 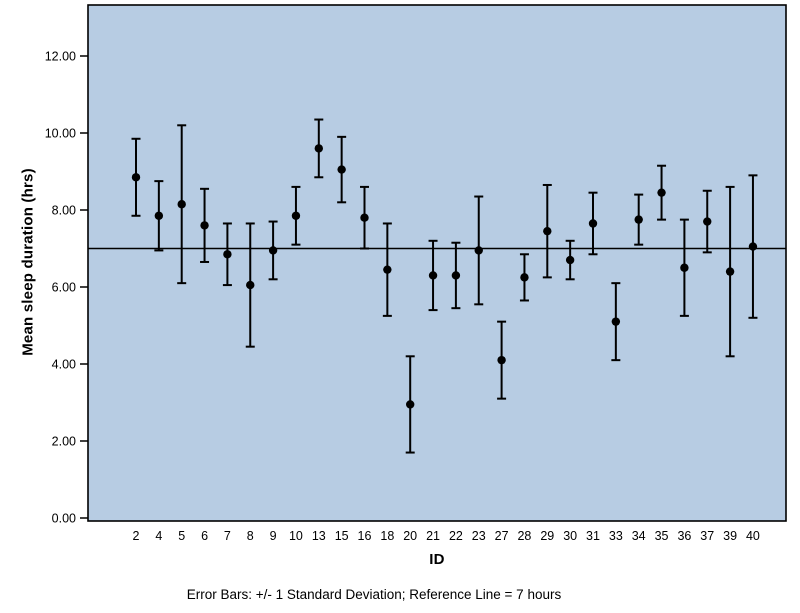 I want to click on x-tick-label: 7, so click(x=227, y=536).